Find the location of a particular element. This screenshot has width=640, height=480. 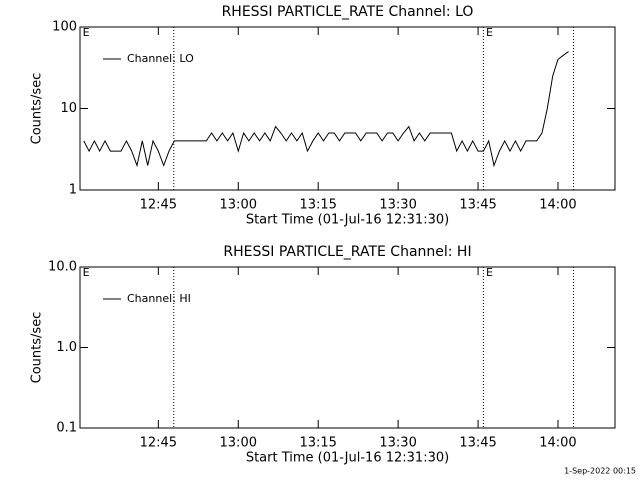

y-tick-label: 10 is located at coordinates (68, 108).